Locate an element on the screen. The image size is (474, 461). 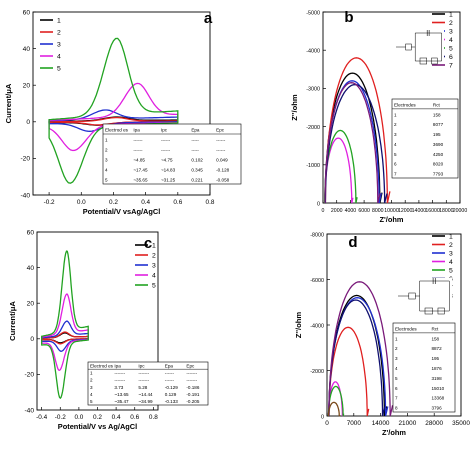
x-tick-label: 0.0 is located at coordinates (81, 202).